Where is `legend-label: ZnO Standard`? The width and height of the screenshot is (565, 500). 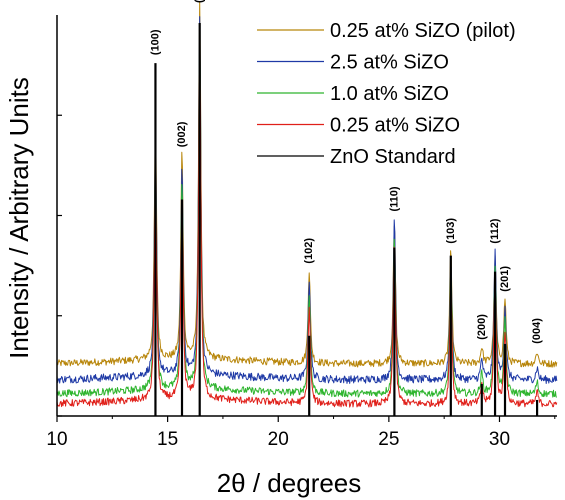 legend-label: ZnO Standard is located at coordinates (393, 157).